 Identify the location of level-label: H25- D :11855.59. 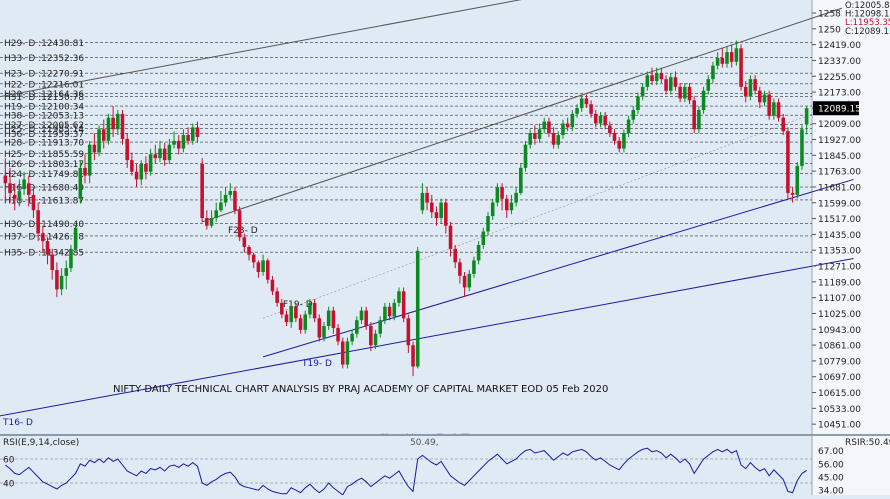
(44, 155).